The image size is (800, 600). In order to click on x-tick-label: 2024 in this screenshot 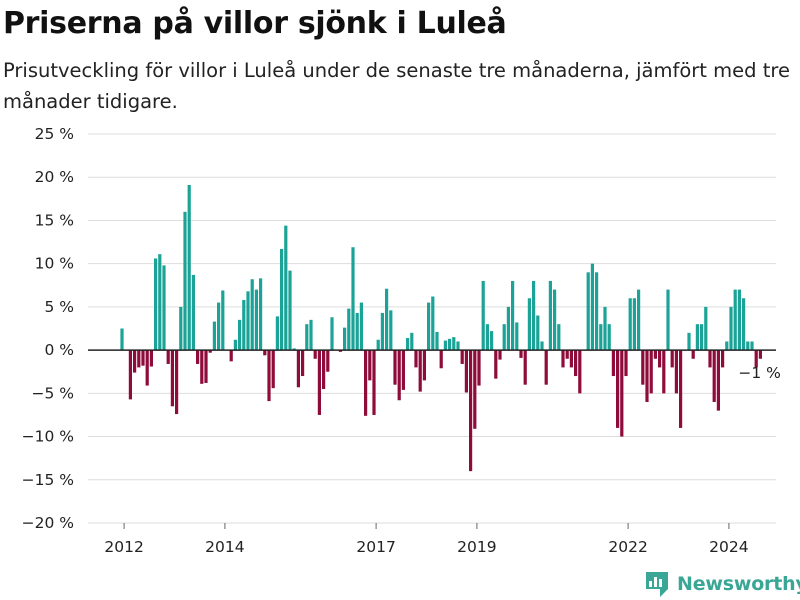, I will do `click(728, 547)`.